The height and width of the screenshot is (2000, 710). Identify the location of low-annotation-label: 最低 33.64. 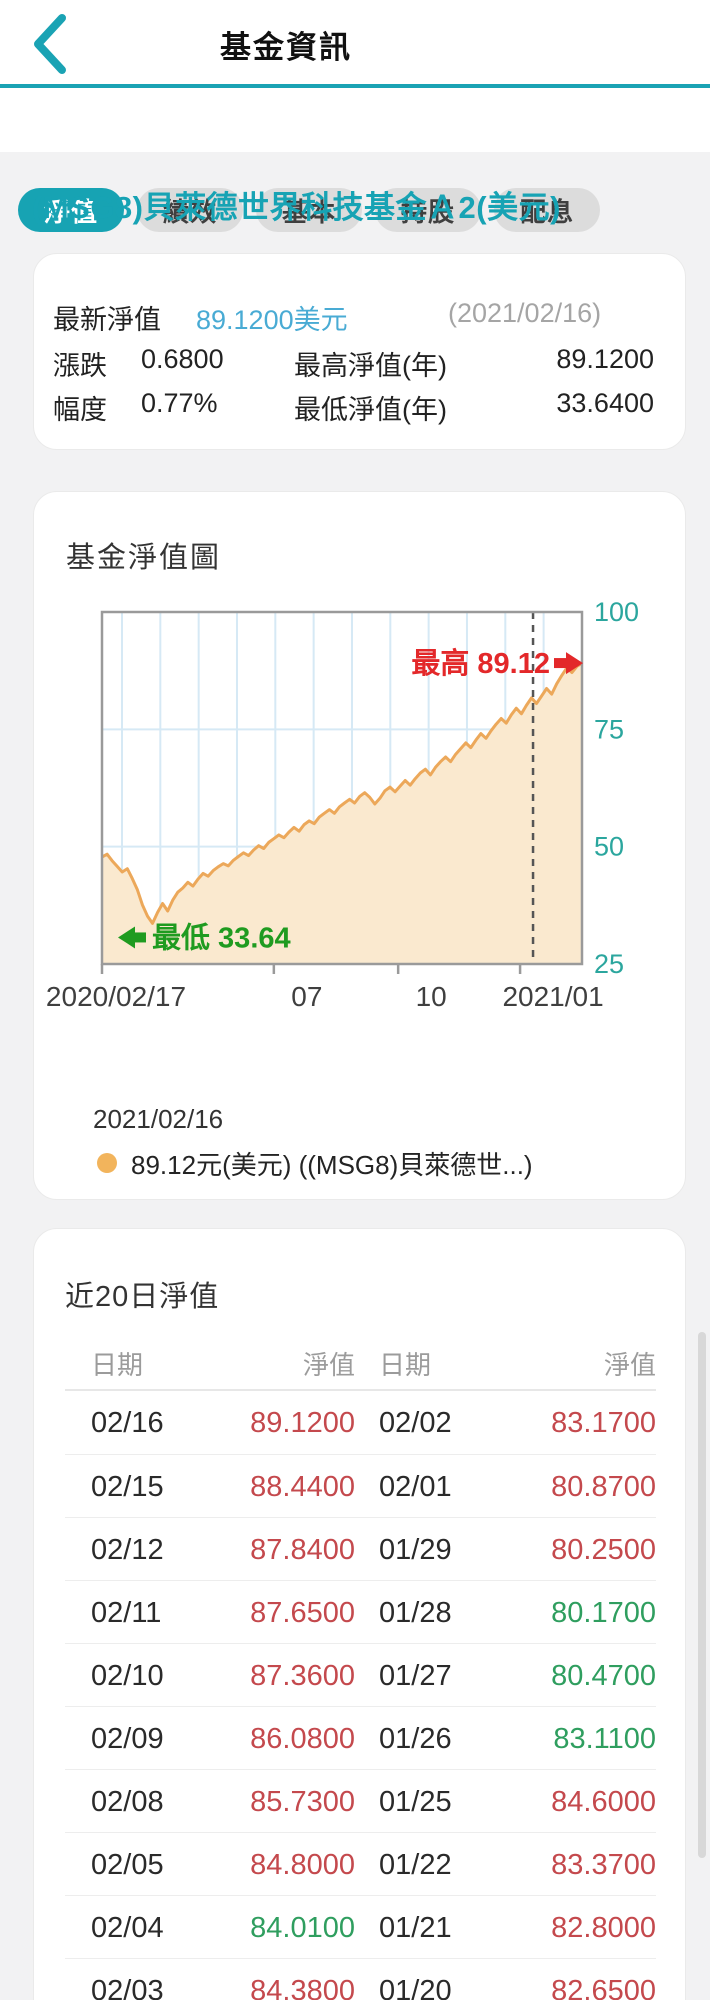
(221, 937).